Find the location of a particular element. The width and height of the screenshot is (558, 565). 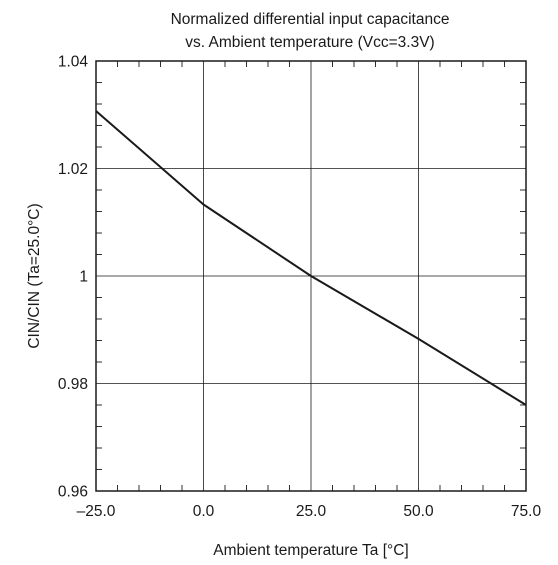

x-tick-label: 25.0 is located at coordinates (311, 511).